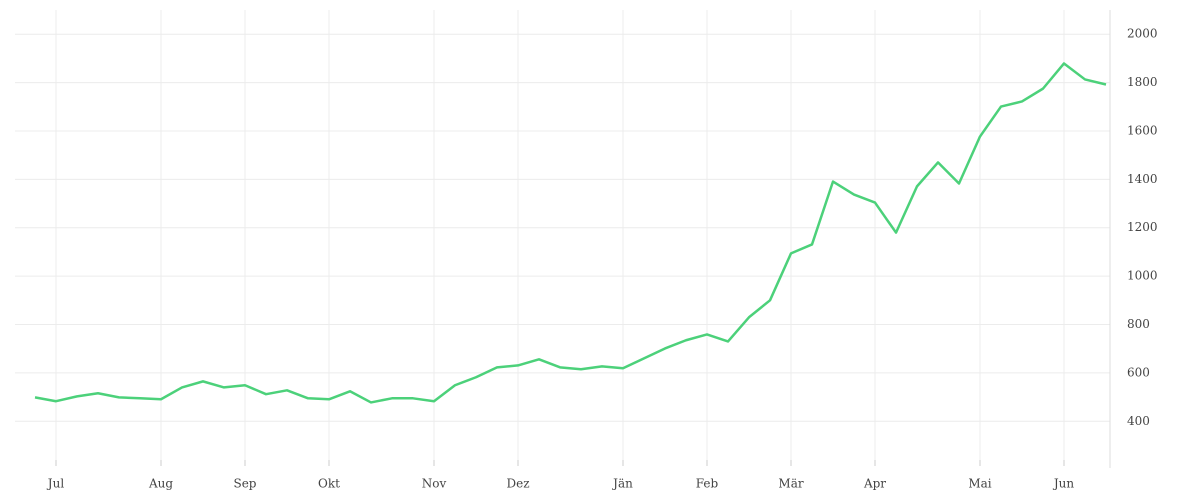 The image size is (1200, 500). Describe the element at coordinates (874, 484) in the screenshot. I see `x-tick-label: Apr` at that location.